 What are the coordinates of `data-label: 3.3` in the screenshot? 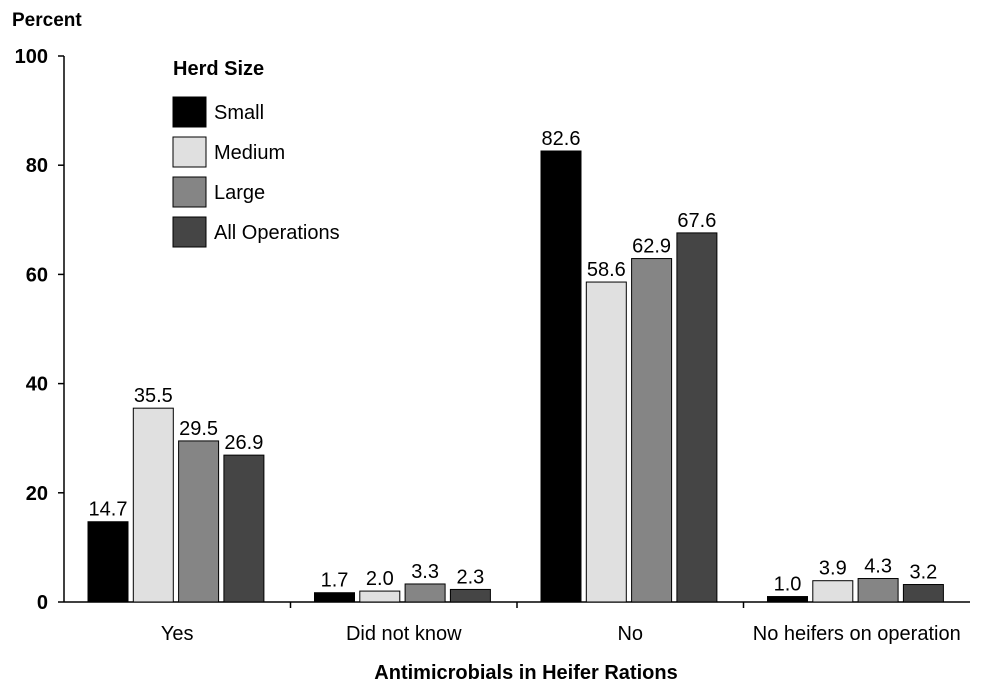 It's located at (425, 572).